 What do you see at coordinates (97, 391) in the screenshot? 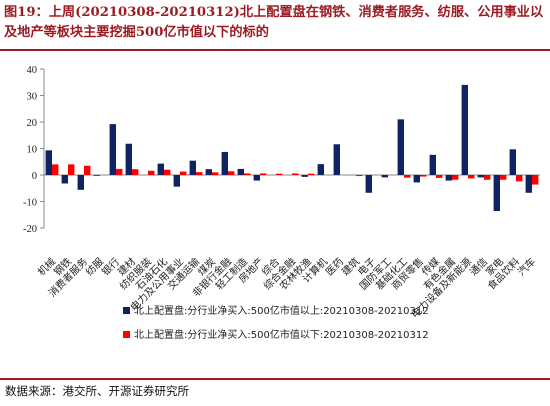
I see `data-source: 数据来源：港交所、开源证券研究所` at bounding box center [97, 391].